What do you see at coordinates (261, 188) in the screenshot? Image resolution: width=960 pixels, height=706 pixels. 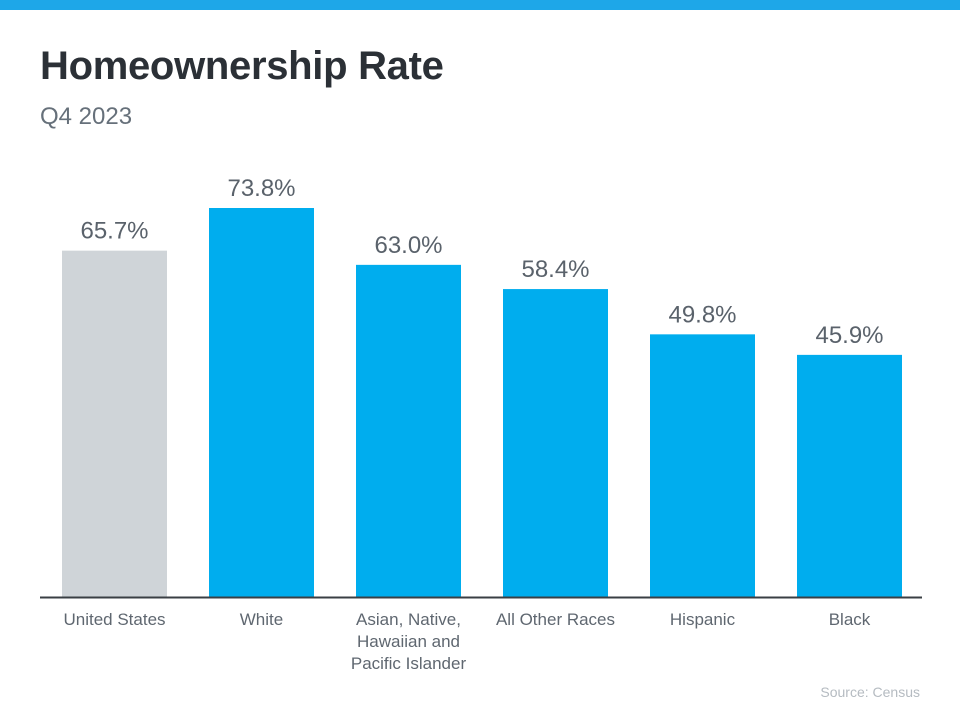 I see `value-label-1: 73.8%` at bounding box center [261, 188].